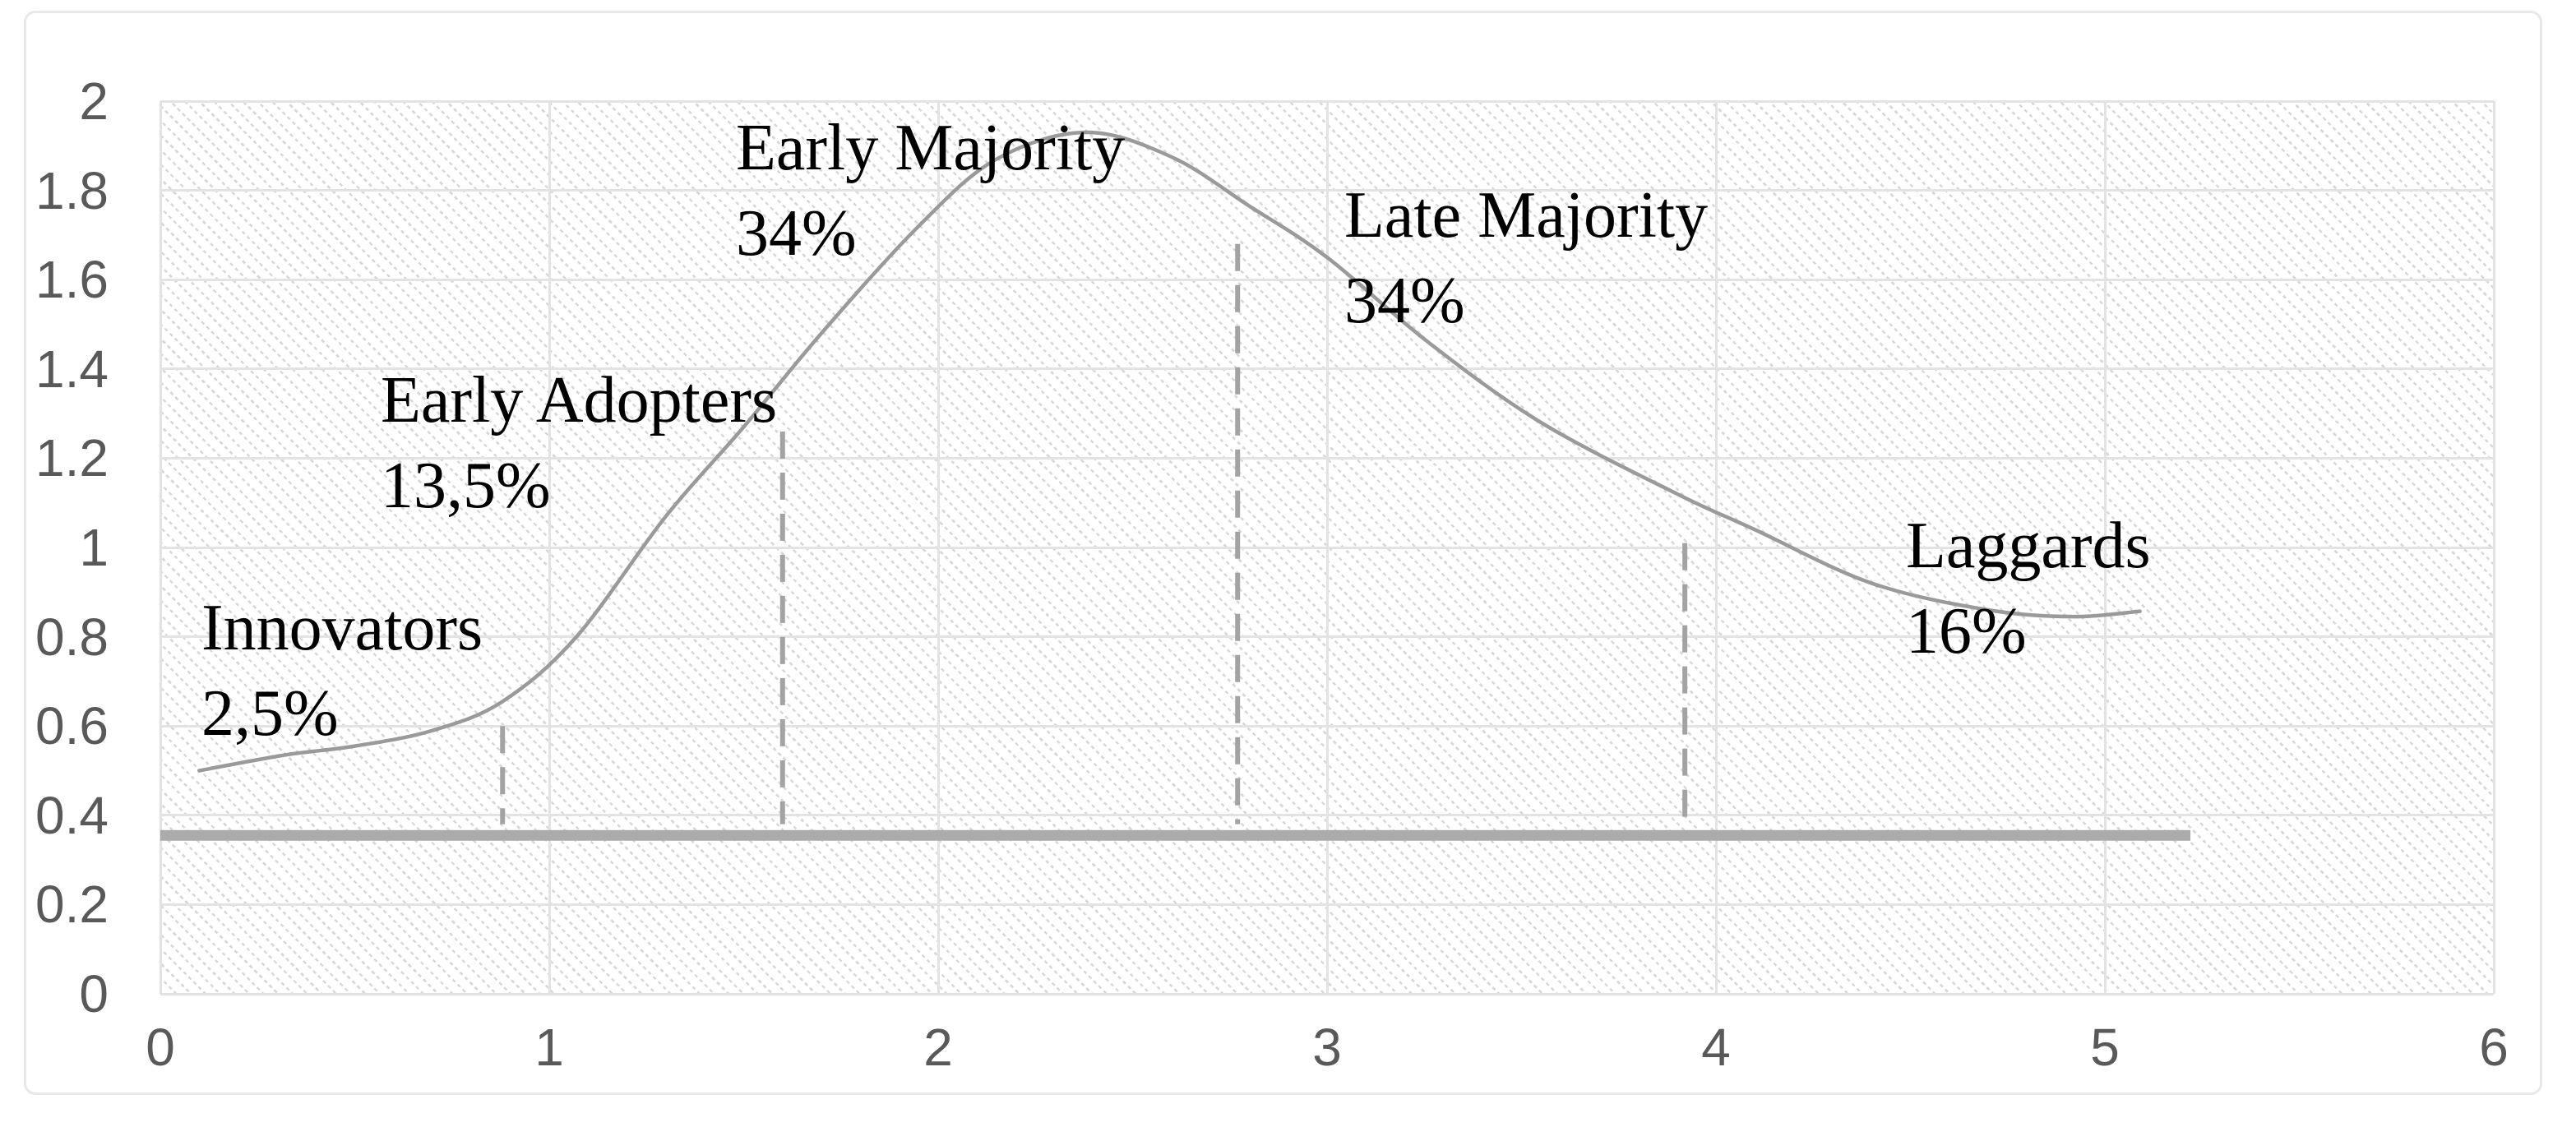  Describe the element at coordinates (930, 190) in the screenshot. I see `annotation-early-majority: Early Majority 34%` at that location.